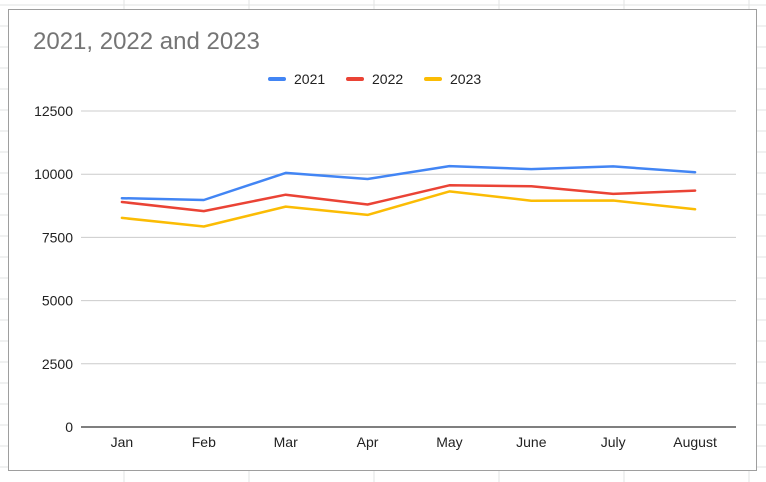 Image resolution: width=766 pixels, height=482 pixels. Describe the element at coordinates (309, 79) in the screenshot. I see `legend-label: 2021` at that location.